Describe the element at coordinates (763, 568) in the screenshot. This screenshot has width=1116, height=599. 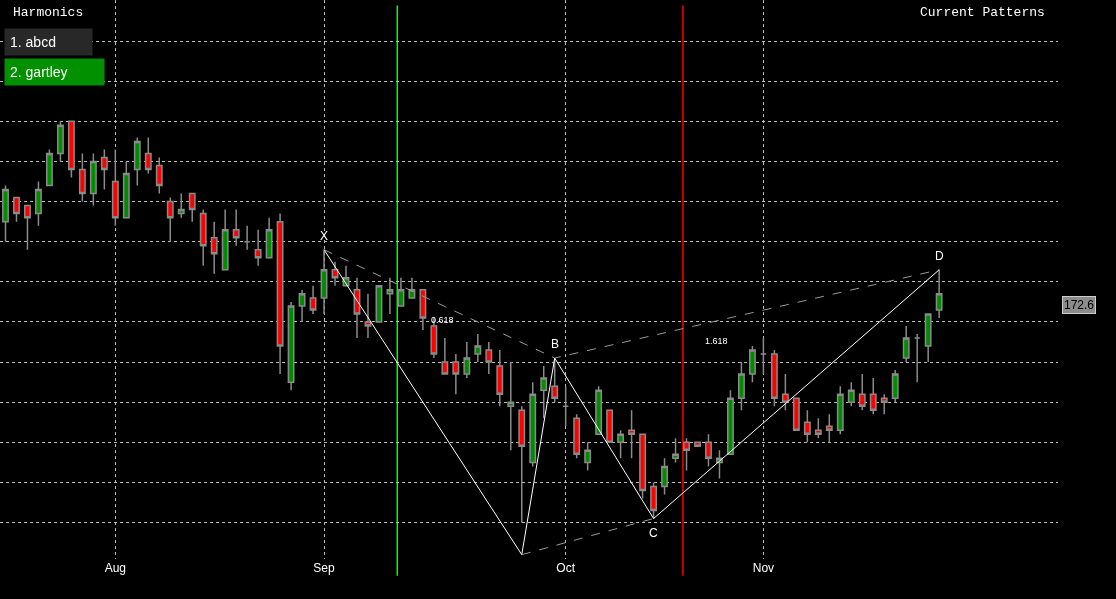
I see `x-tick-label: Nov` at that location.